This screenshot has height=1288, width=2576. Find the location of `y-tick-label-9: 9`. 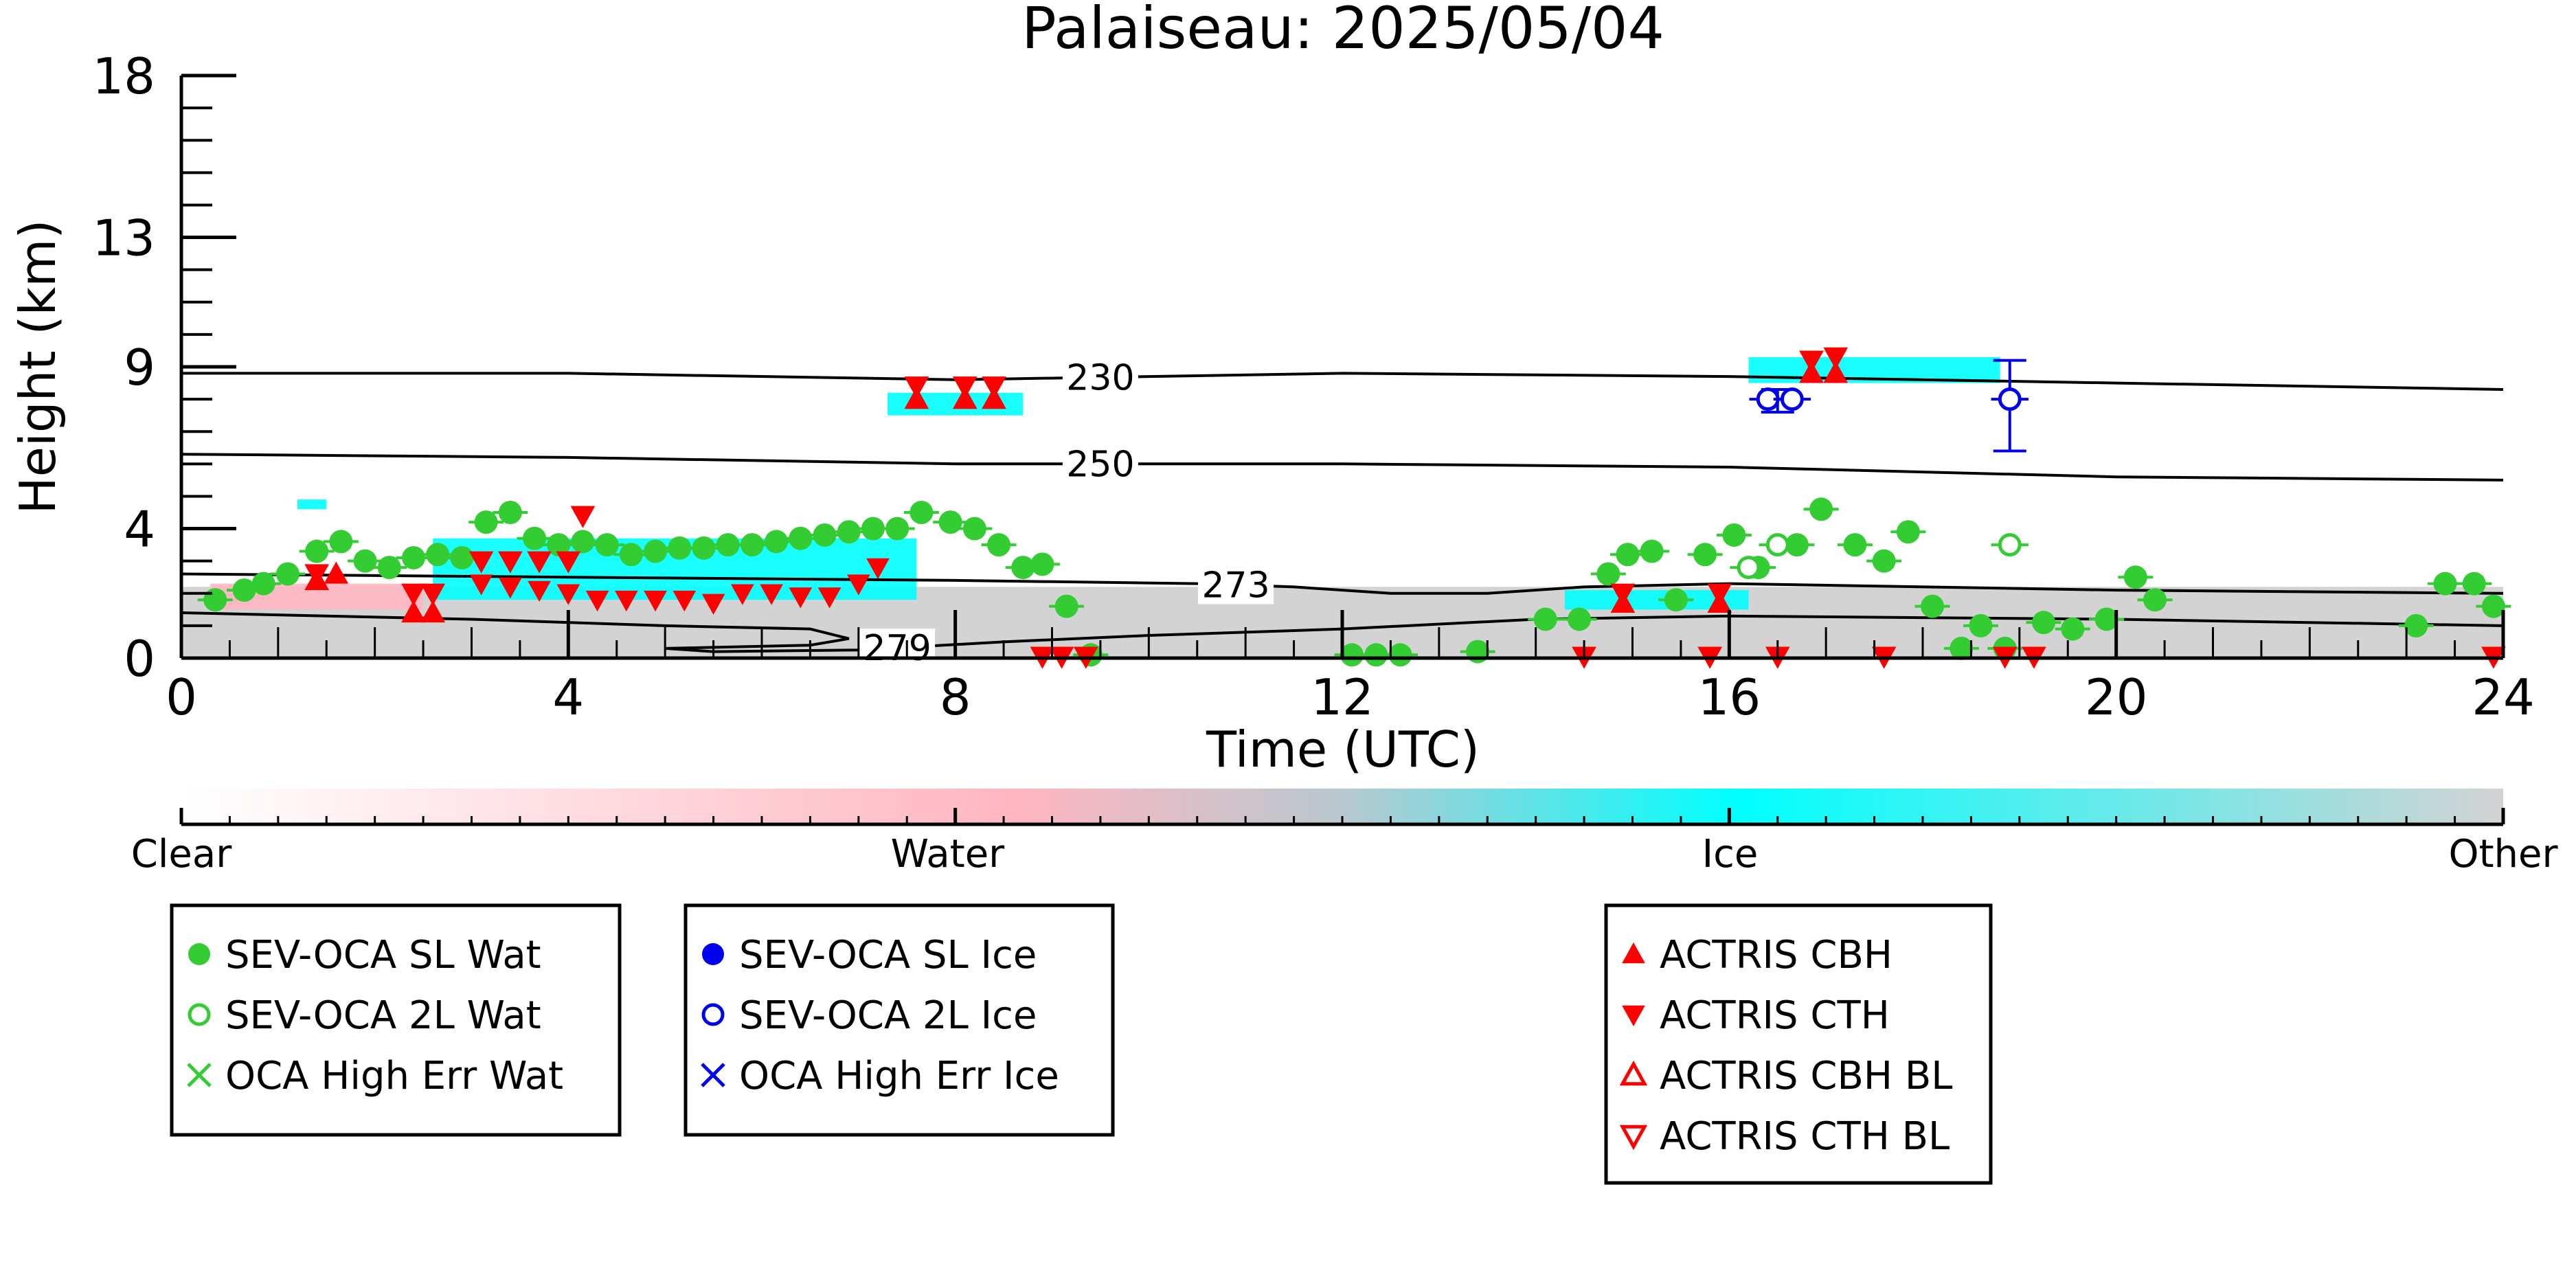

y-tick-label-9: 9 is located at coordinates (139, 367).